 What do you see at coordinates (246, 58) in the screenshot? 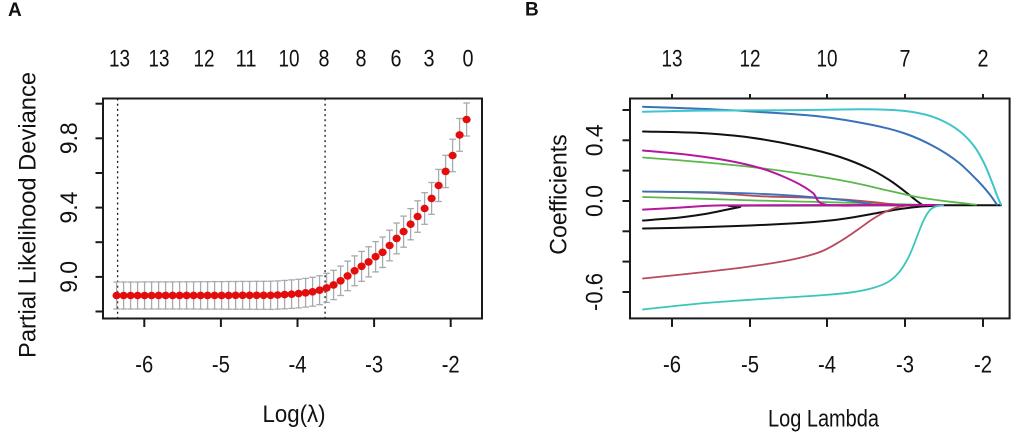
I see `svg-text: 11` at bounding box center [246, 58].